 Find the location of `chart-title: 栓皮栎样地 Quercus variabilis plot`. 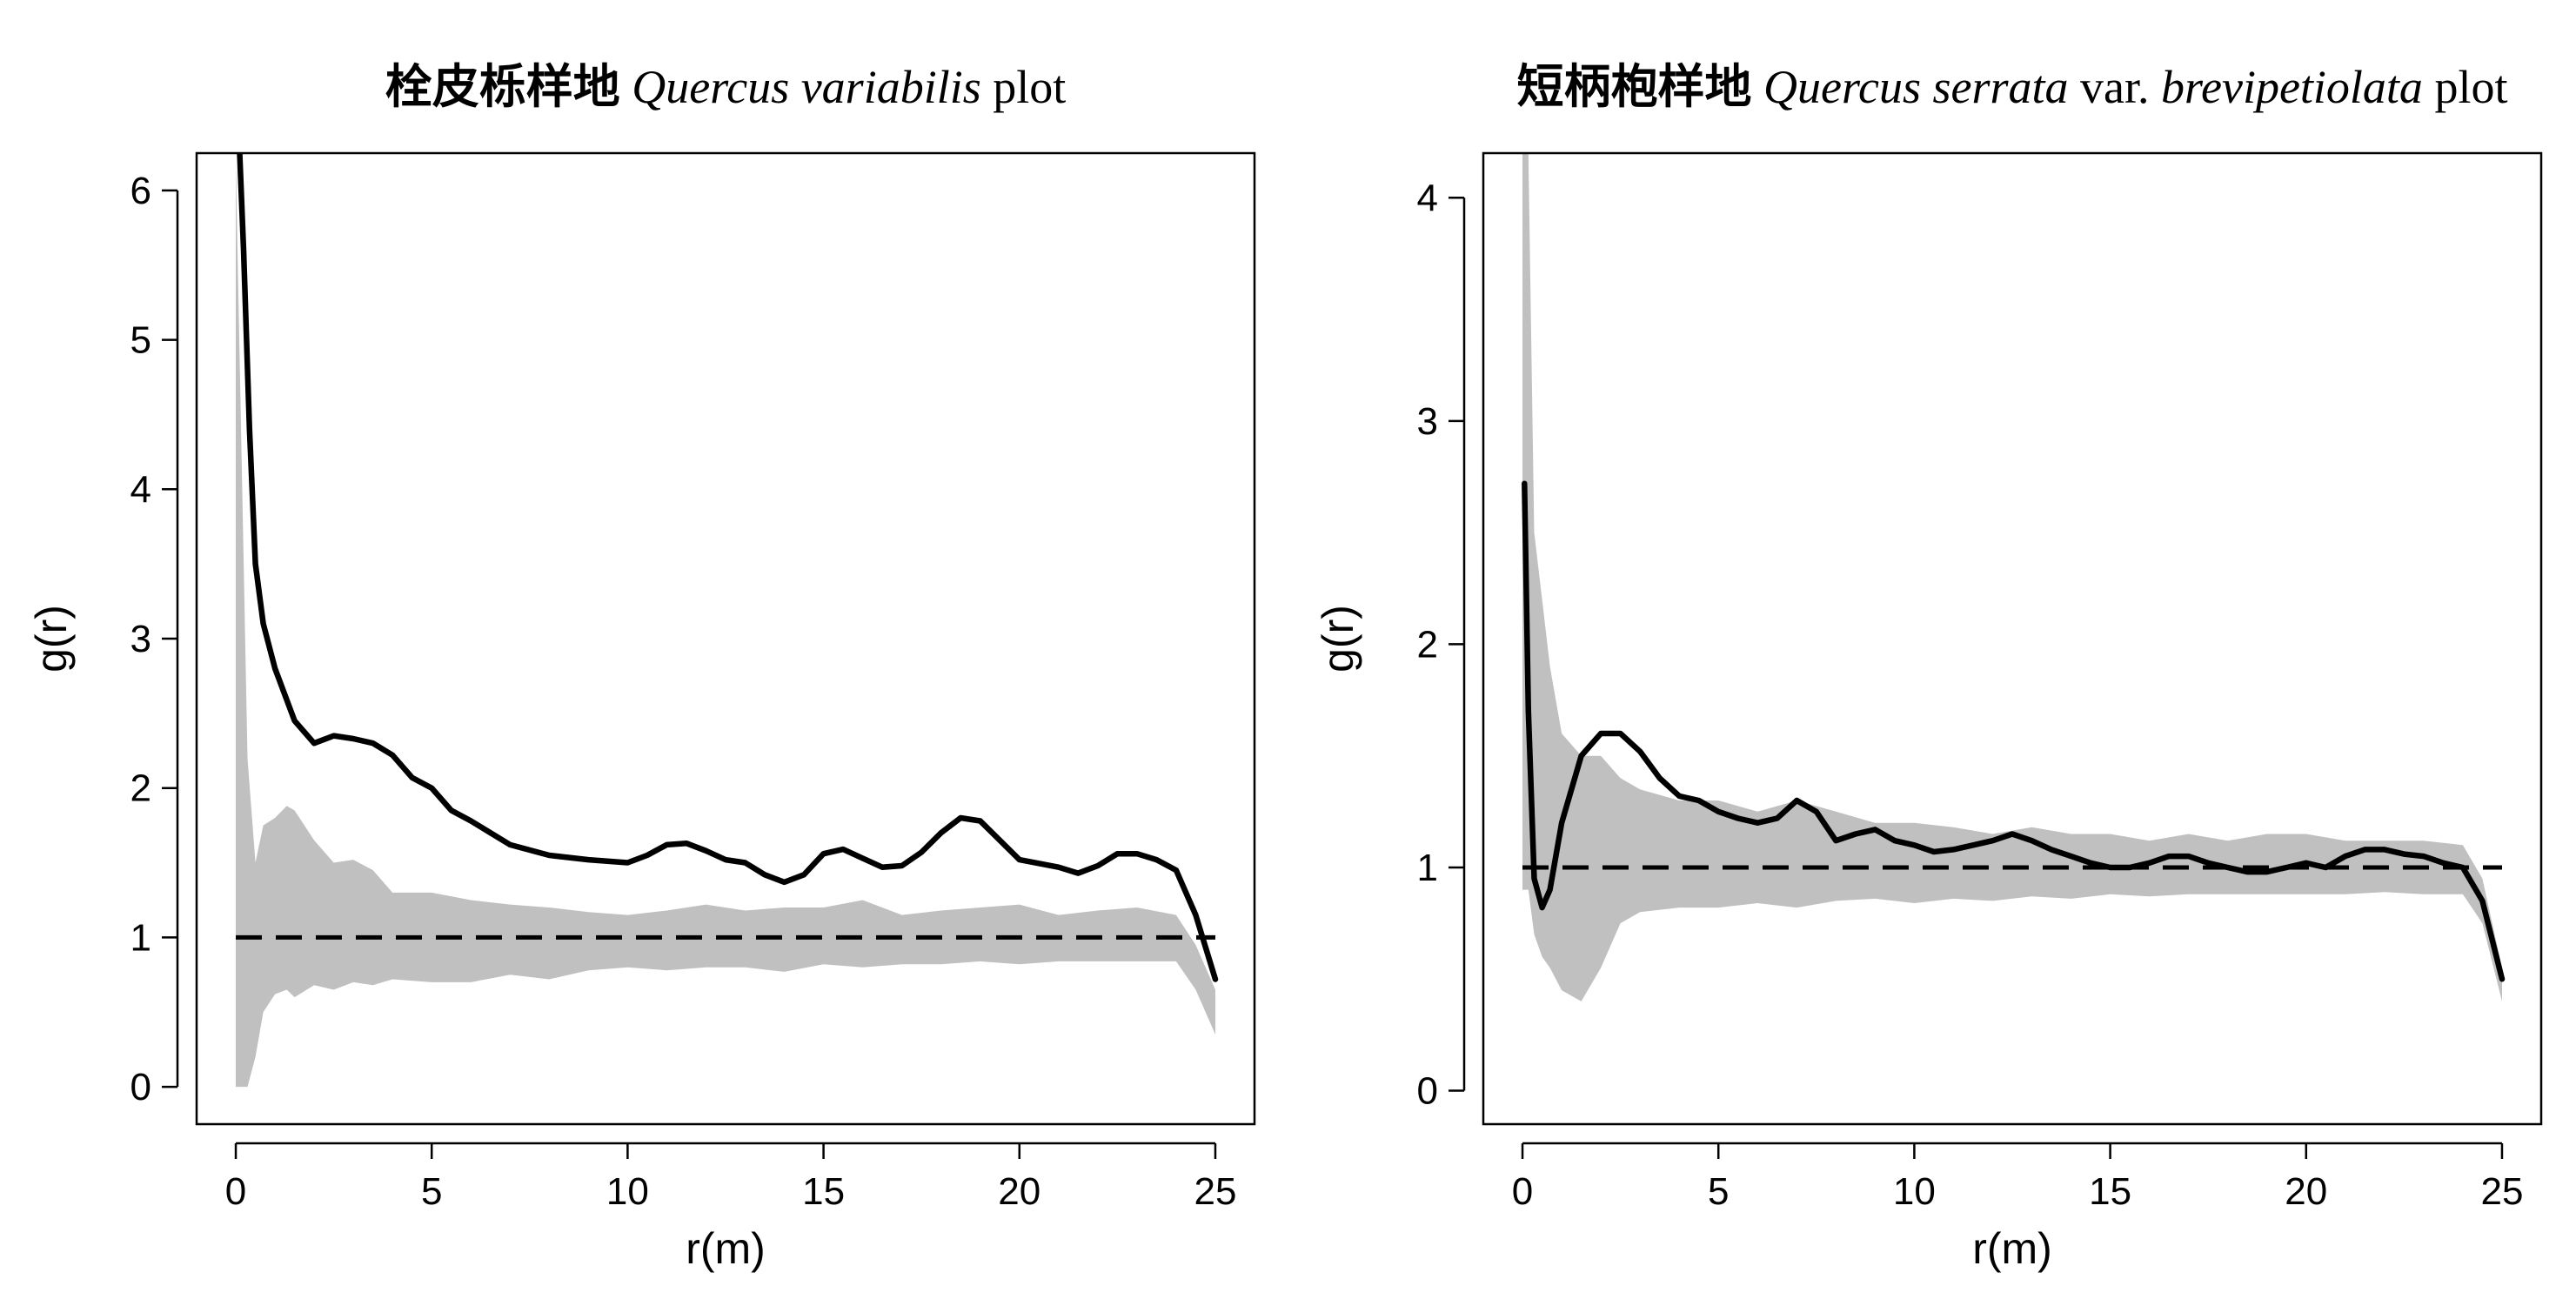

chart-title: 栓皮栎样地 Quercus variabilis plot is located at coordinates (725, 87).